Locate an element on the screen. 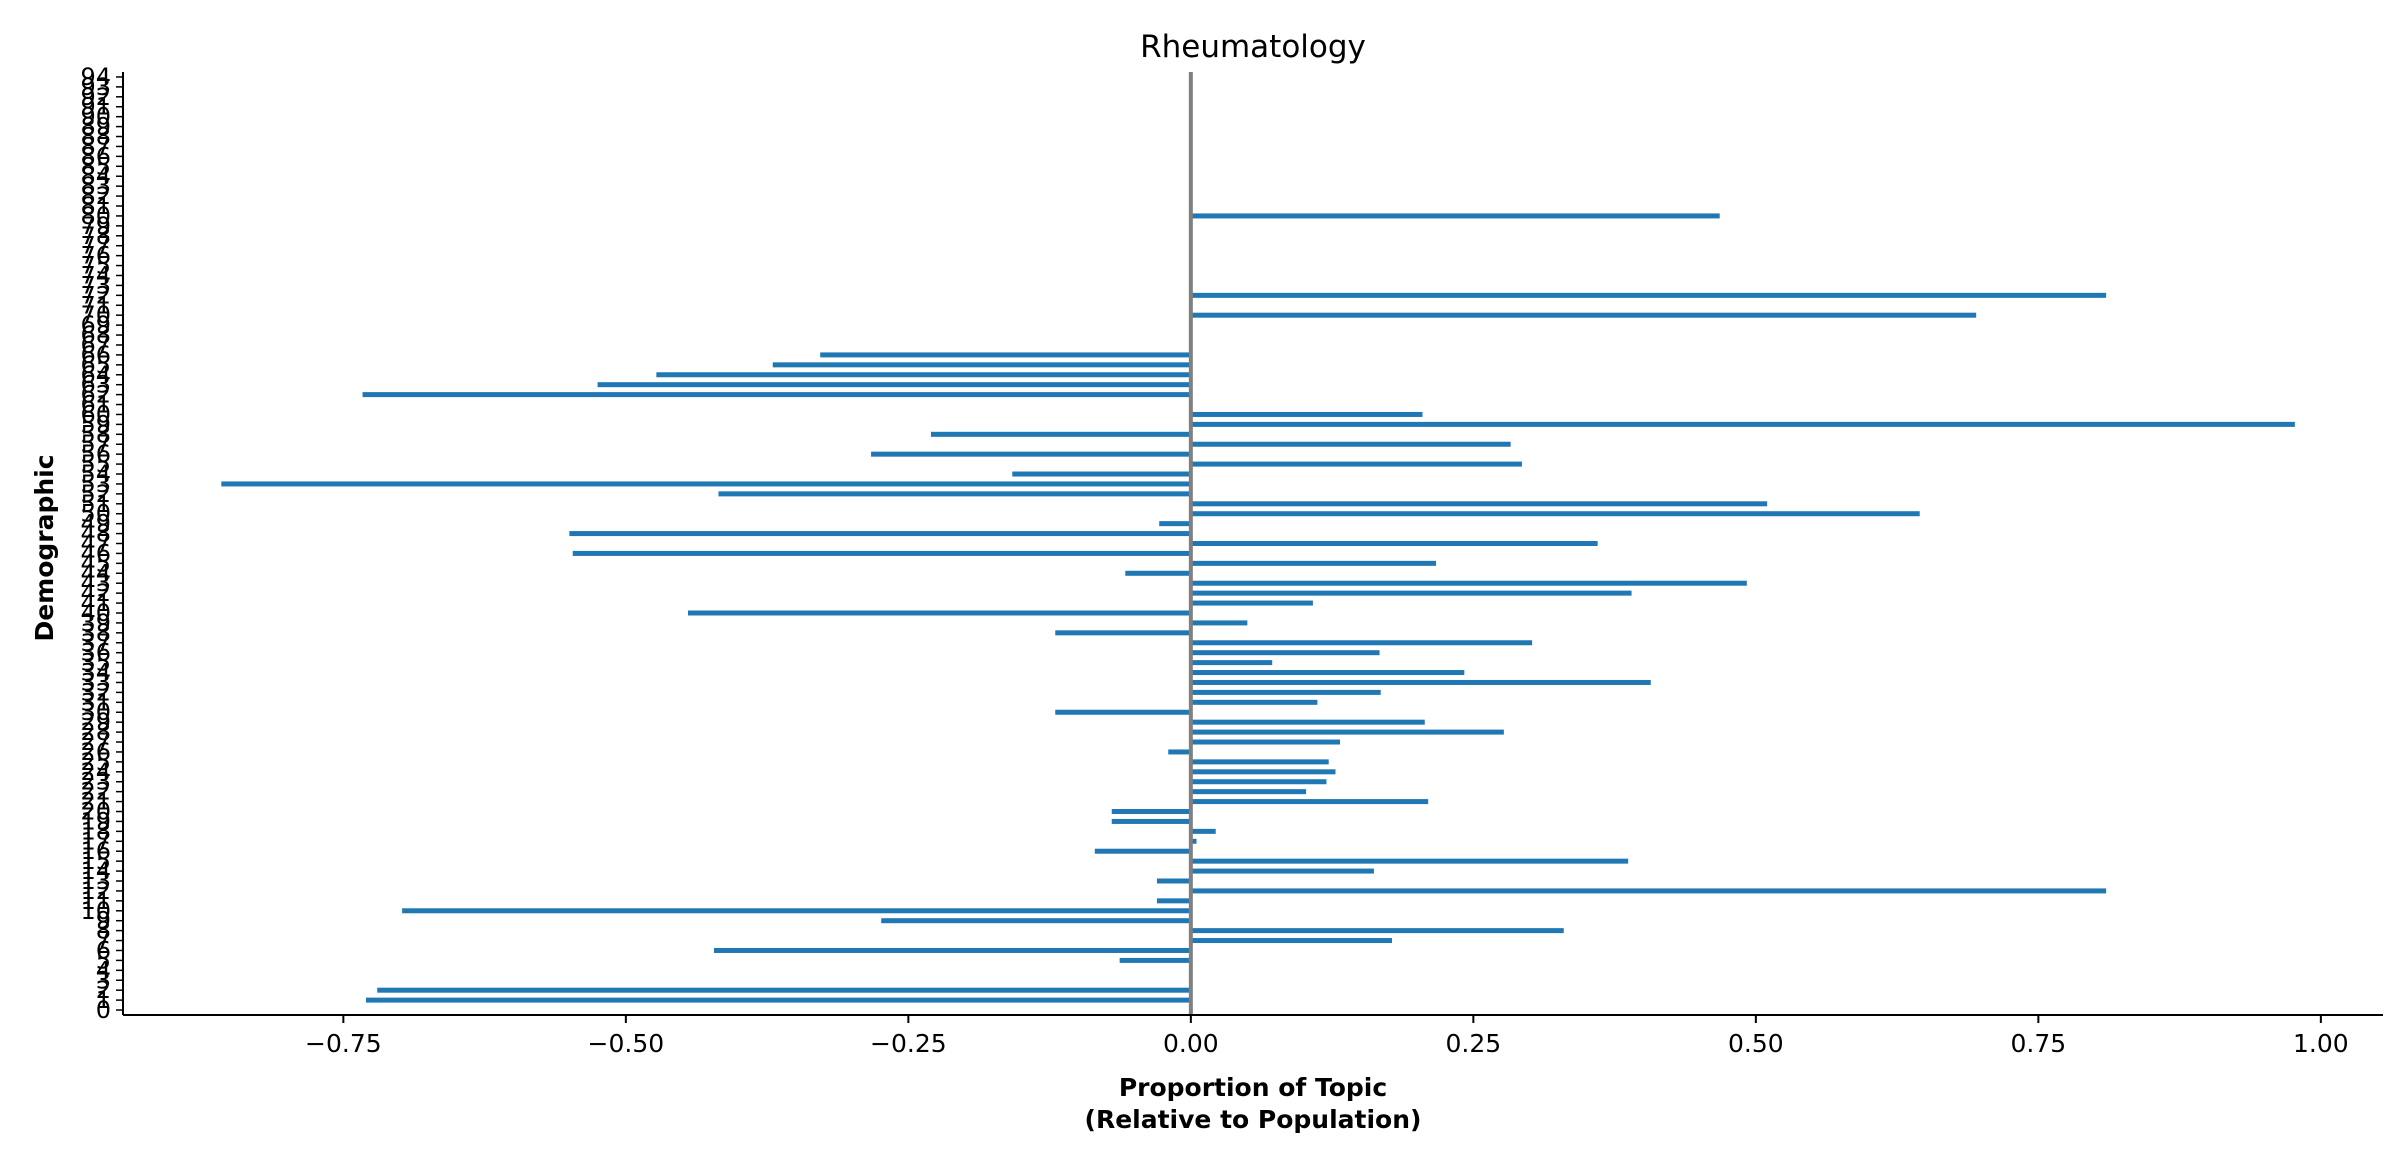 The image size is (2400, 1160). y-tick-label: 46 is located at coordinates (95, 553).